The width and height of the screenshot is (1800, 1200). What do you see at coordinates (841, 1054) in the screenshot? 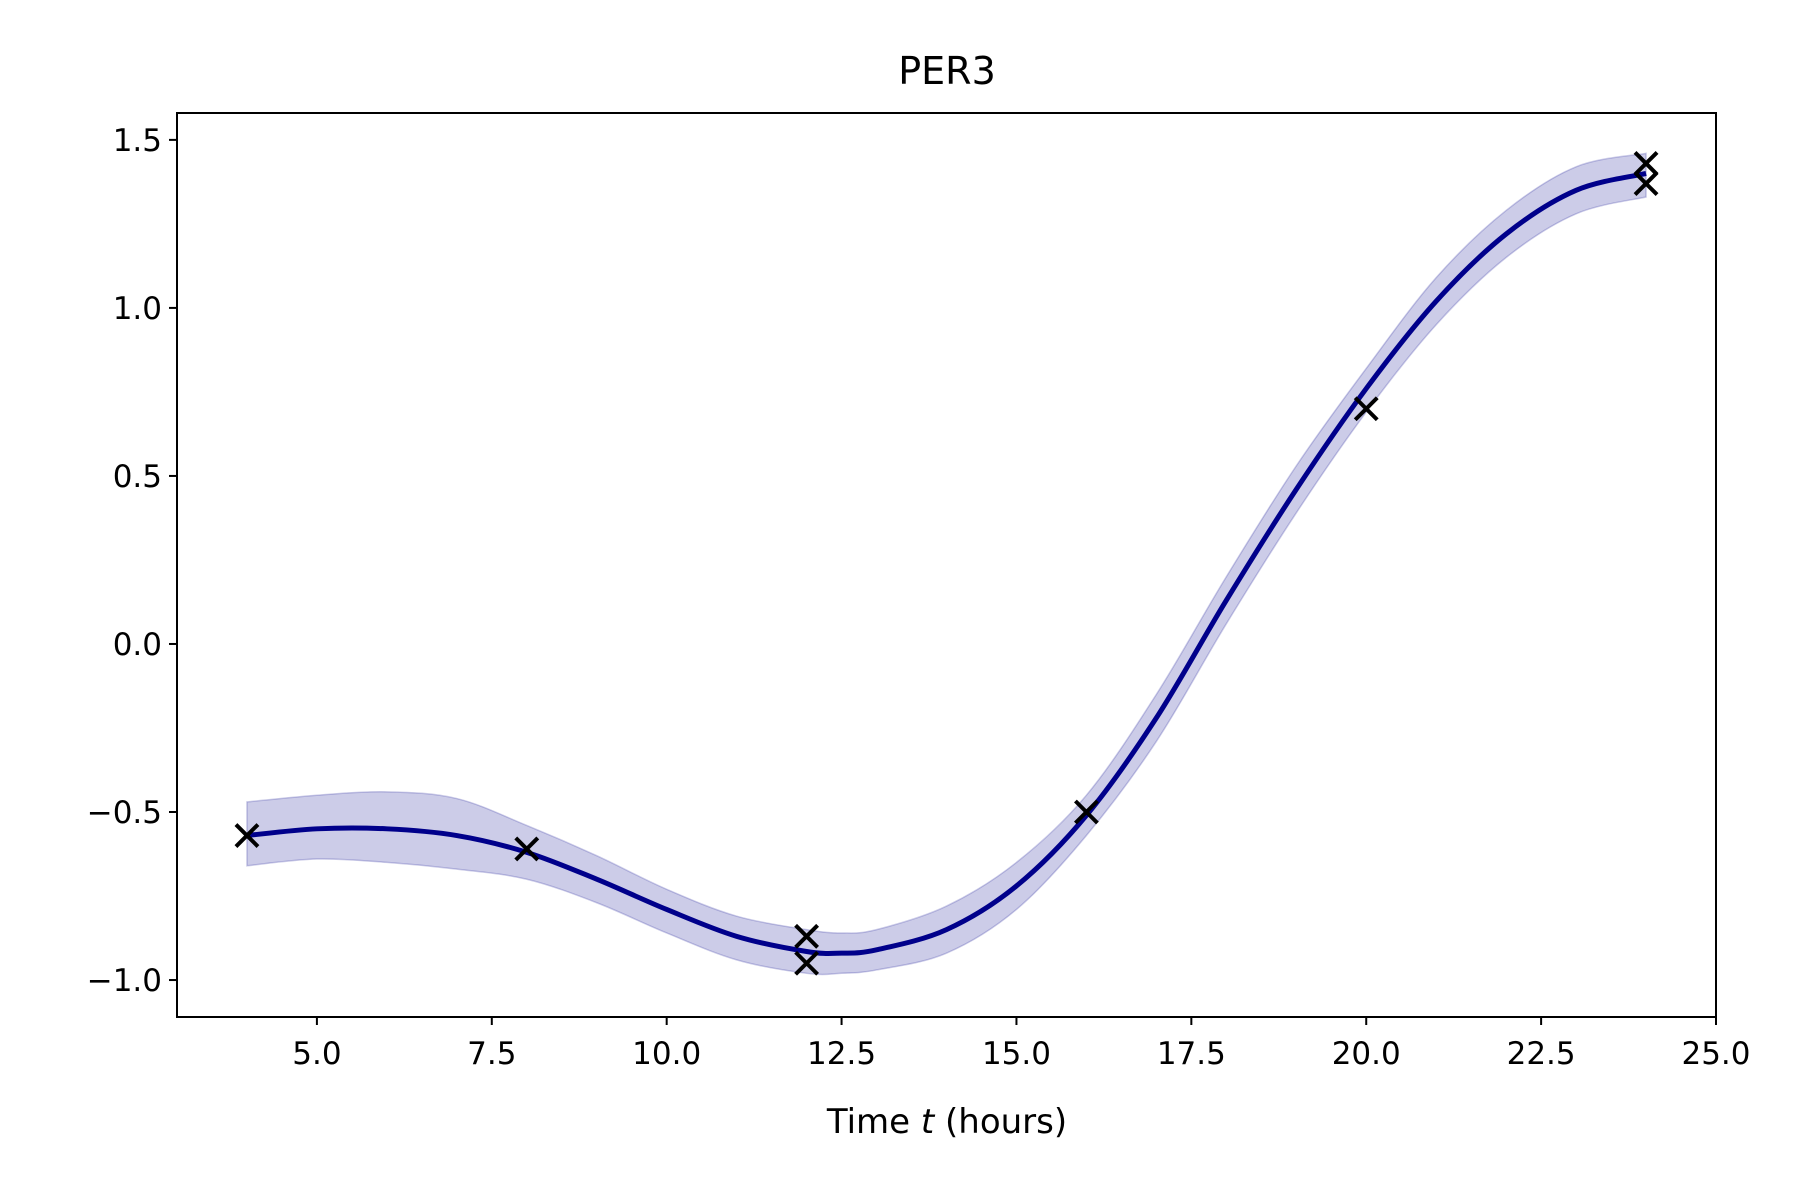
I see `x-tick-label: 12.5` at bounding box center [841, 1054].